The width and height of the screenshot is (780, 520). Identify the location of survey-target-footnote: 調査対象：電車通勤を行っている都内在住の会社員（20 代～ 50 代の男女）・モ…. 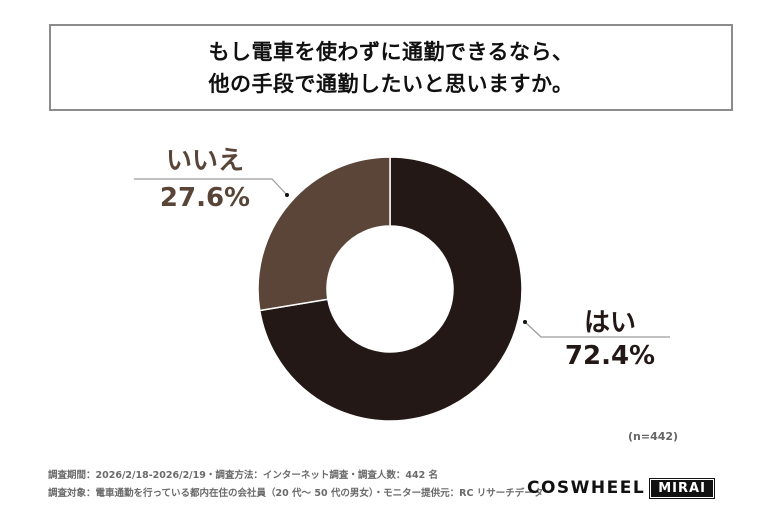
(296, 493).